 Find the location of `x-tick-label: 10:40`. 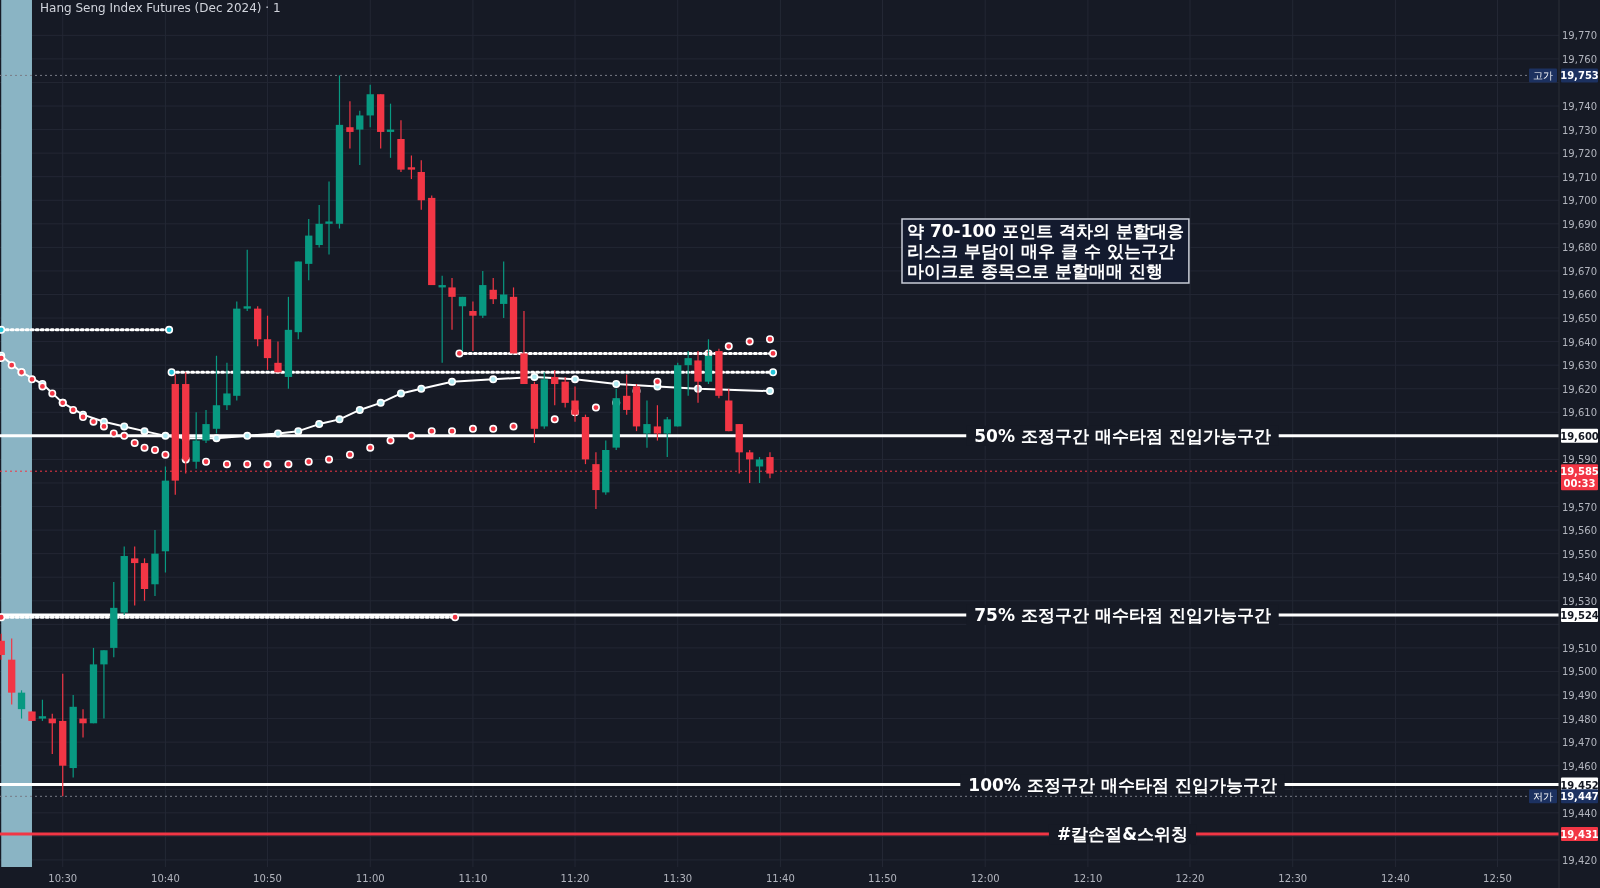

x-tick-label: 10:40 is located at coordinates (165, 878).